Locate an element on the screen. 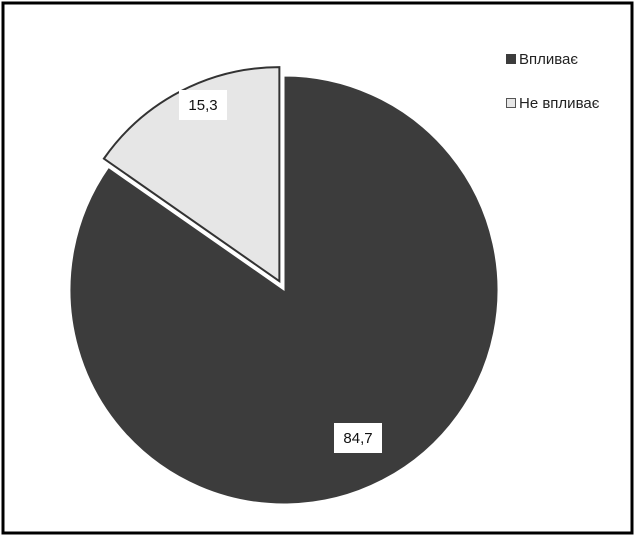  data-label-ne-vplyvaie: 15,3 is located at coordinates (203, 105).